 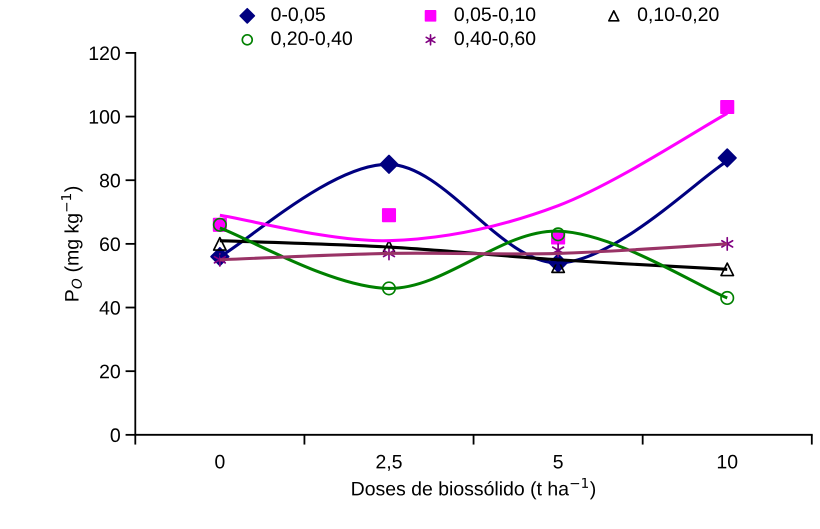 I want to click on legend-label: 0-0,05, so click(x=298, y=15).